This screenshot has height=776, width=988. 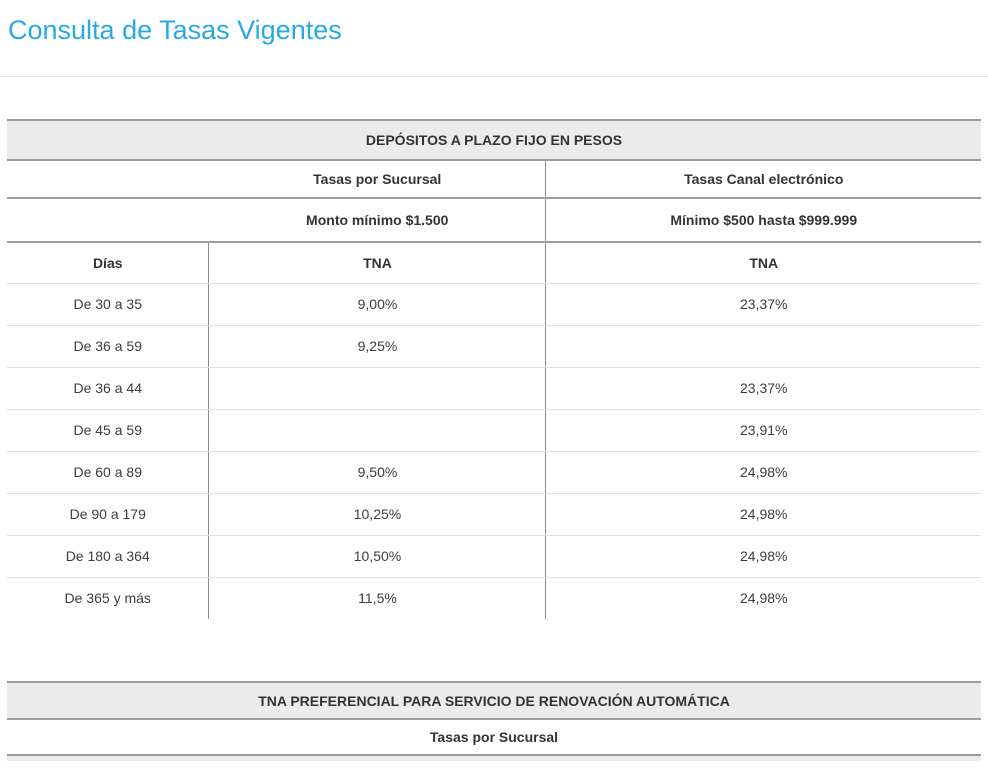 I want to click on tna-sucursal-cell: 9,00%, so click(x=377, y=304).